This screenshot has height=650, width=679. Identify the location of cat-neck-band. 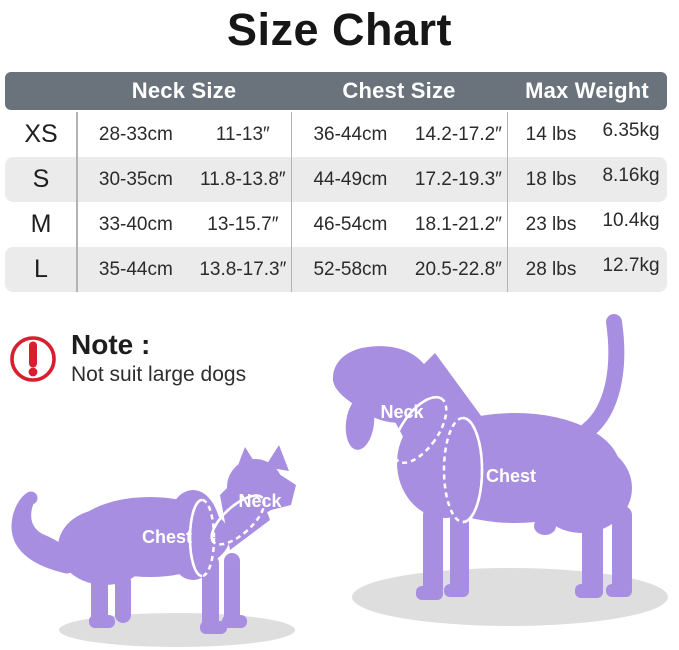
(238, 520).